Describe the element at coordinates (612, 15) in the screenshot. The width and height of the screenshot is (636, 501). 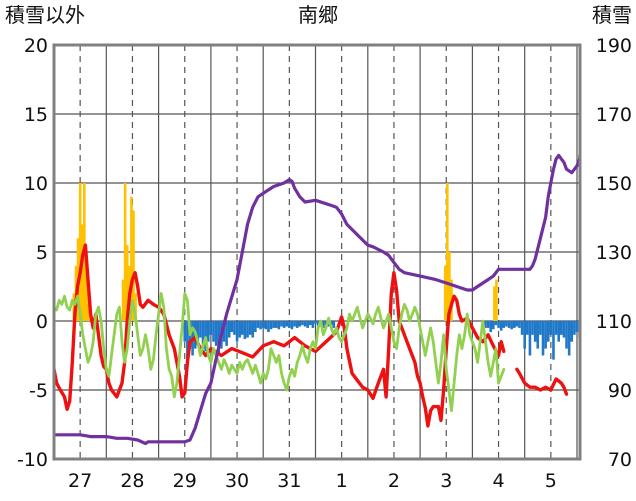
I see `right-axis-label: 積雪` at that location.